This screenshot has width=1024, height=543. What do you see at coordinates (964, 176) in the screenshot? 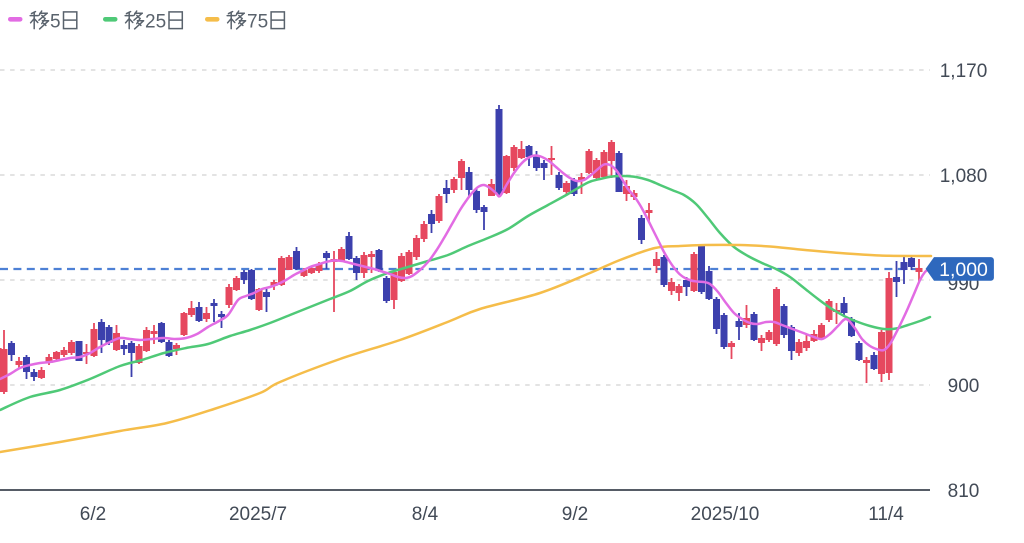
I see `svg-text: 1,080` at bounding box center [964, 176].